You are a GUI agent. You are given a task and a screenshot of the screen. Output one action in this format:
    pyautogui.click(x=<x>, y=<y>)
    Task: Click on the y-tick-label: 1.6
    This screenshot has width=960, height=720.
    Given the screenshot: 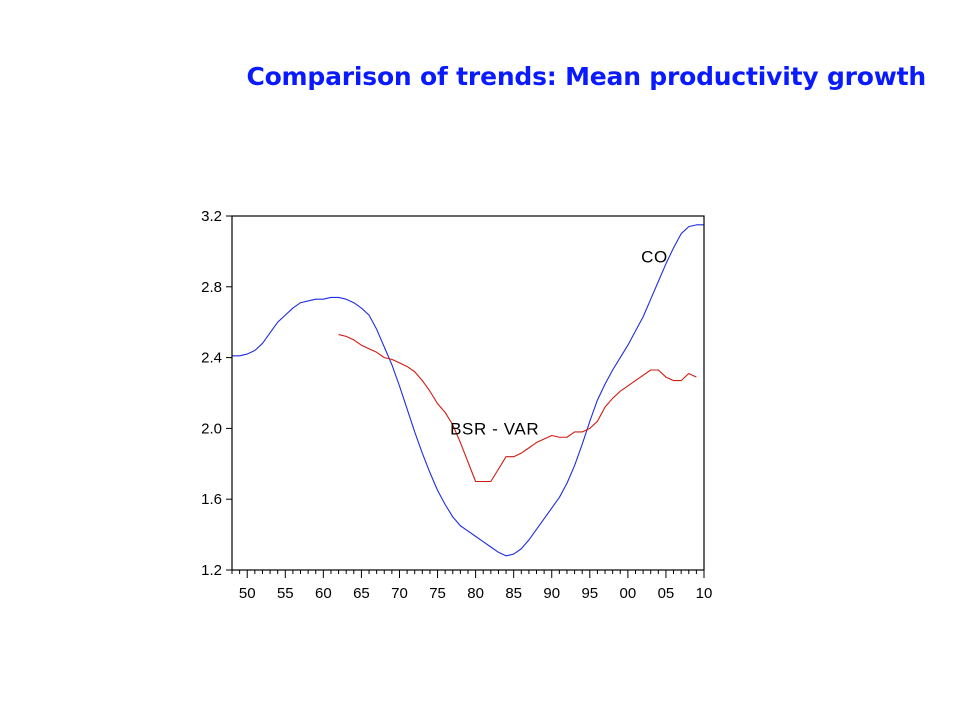 What is the action you would take?
    pyautogui.click(x=211, y=499)
    